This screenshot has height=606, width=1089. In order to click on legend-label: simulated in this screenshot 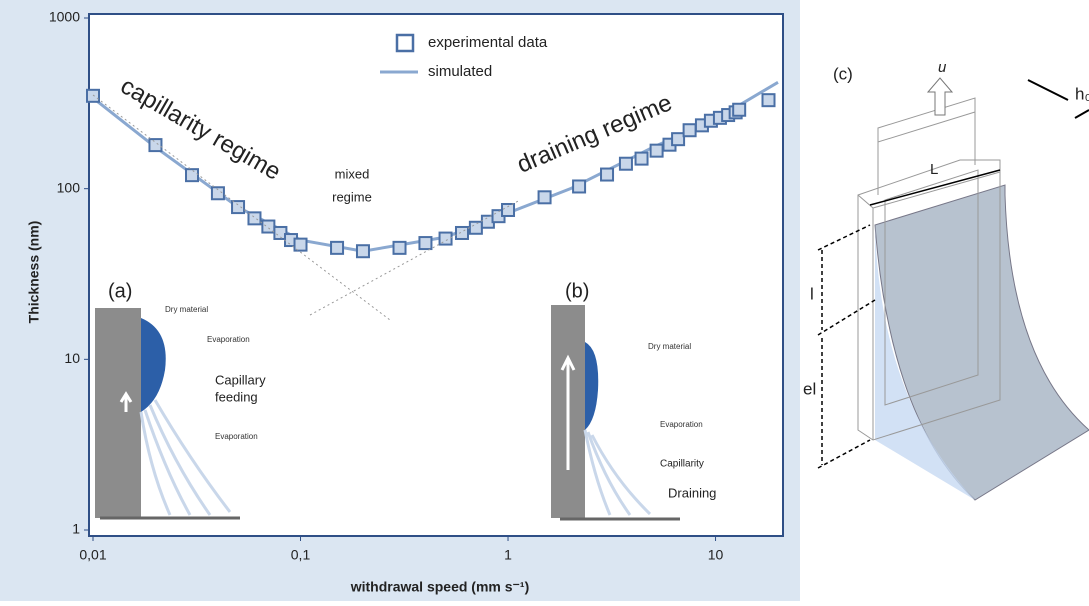, I will do `click(460, 71)`.